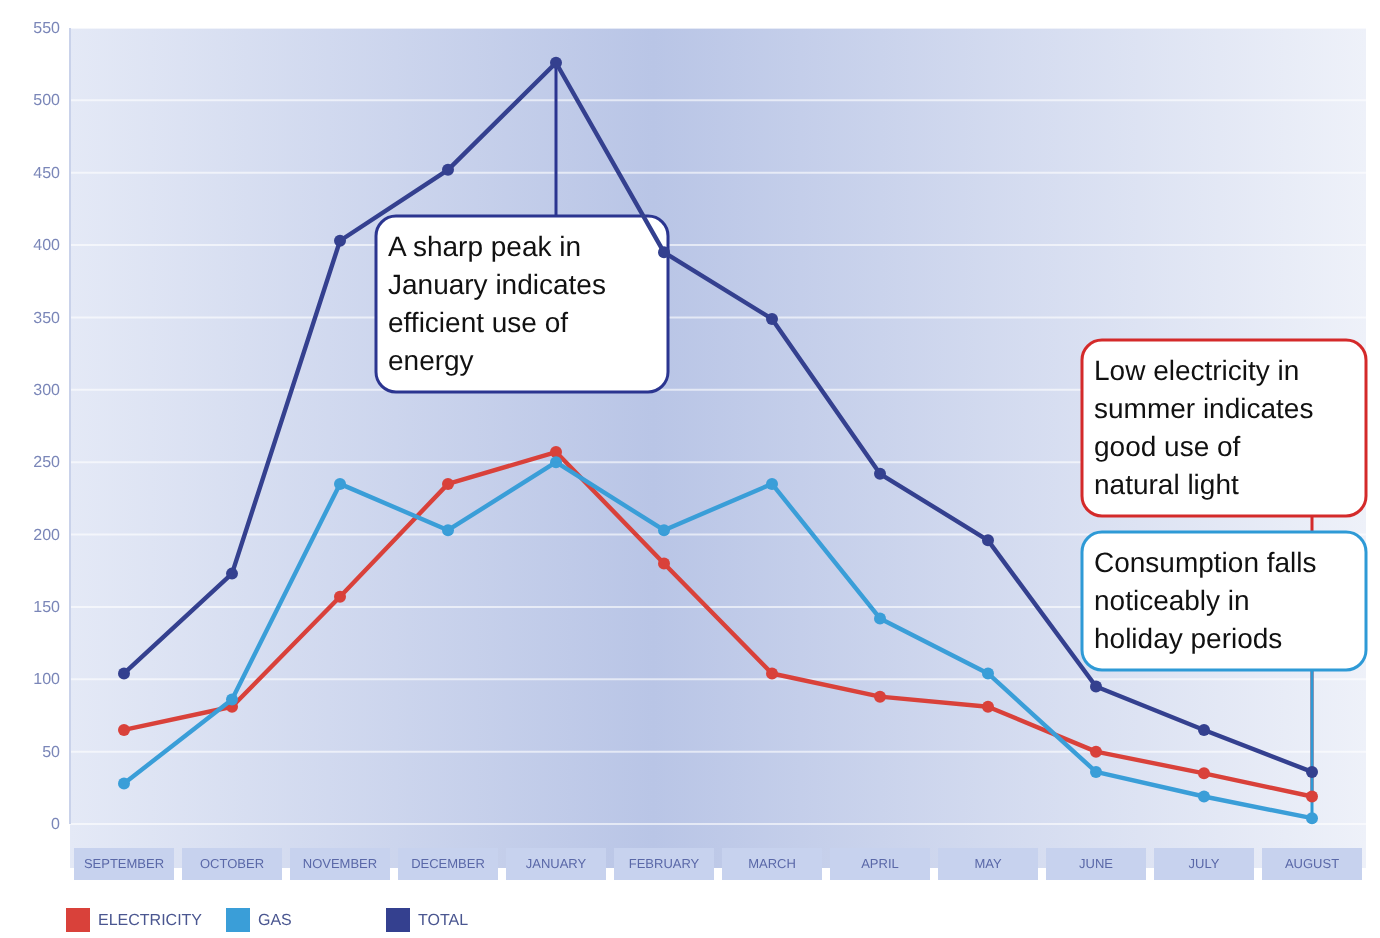 The width and height of the screenshot is (1380, 938). What do you see at coordinates (47, 245) in the screenshot?
I see `y-tick-label: 400` at bounding box center [47, 245].